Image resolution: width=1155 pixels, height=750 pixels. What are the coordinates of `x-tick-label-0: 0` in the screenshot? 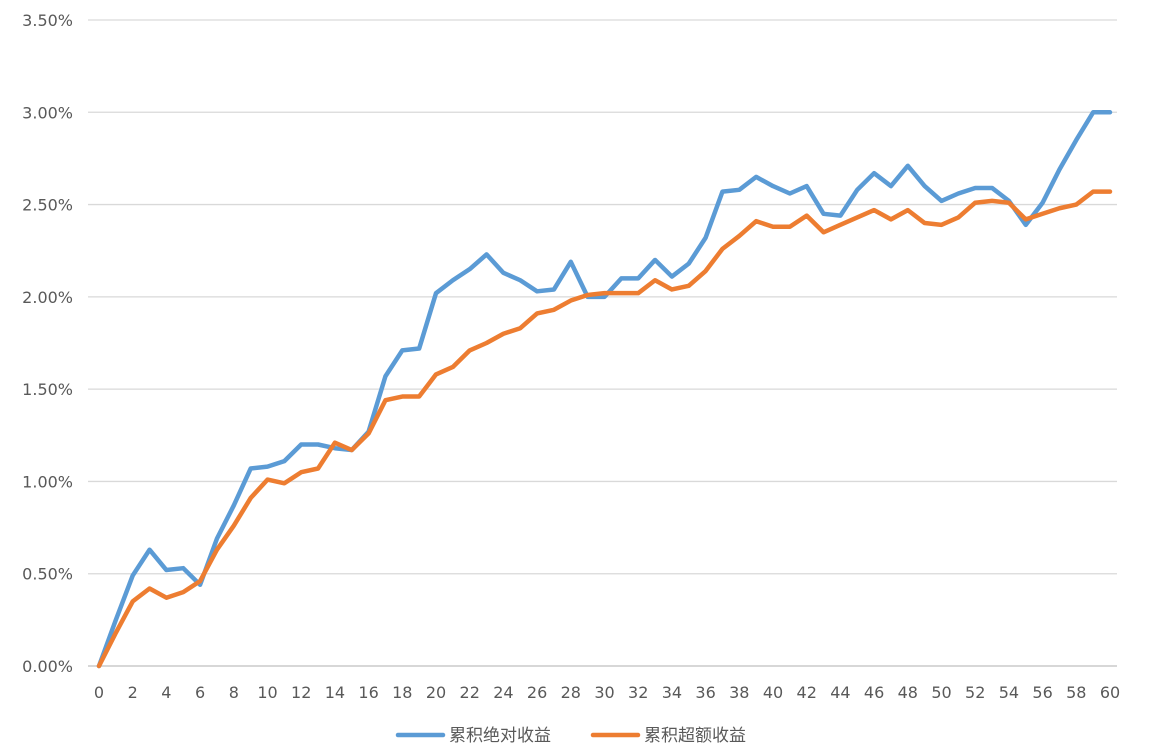 It's located at (99, 692).